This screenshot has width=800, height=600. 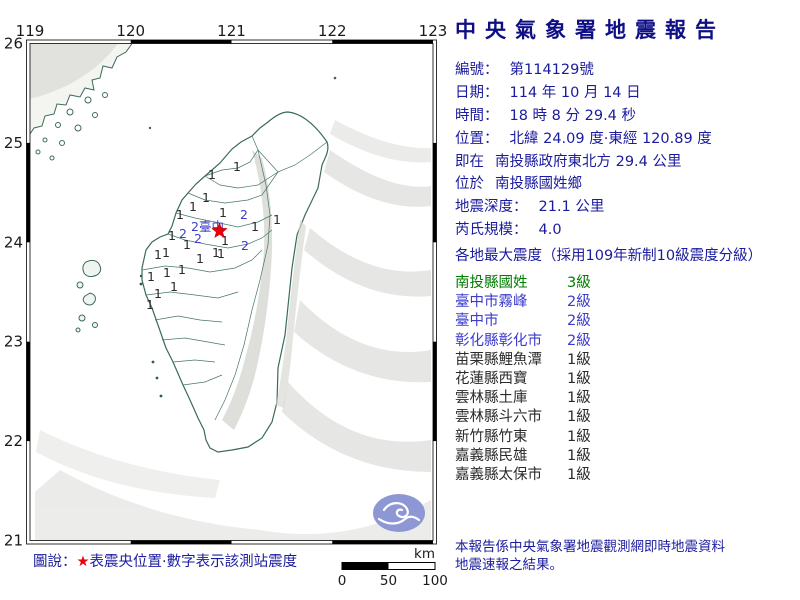 What do you see at coordinates (491, 455) in the screenshot?
I see `intensity-location: 嘉義縣民雄` at bounding box center [491, 455].